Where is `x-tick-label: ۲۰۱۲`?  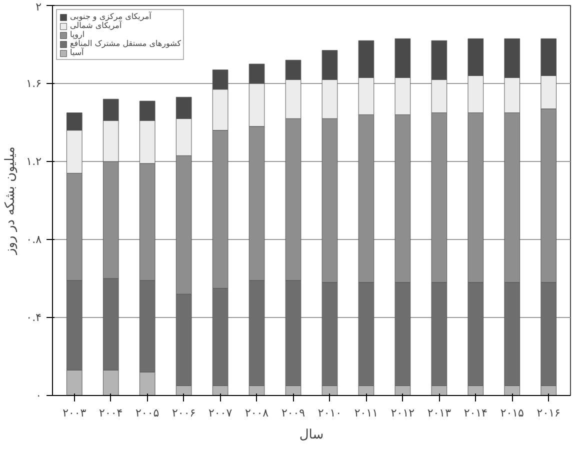
x-tick-label: ۲۰۱۲ is located at coordinates (402, 413).